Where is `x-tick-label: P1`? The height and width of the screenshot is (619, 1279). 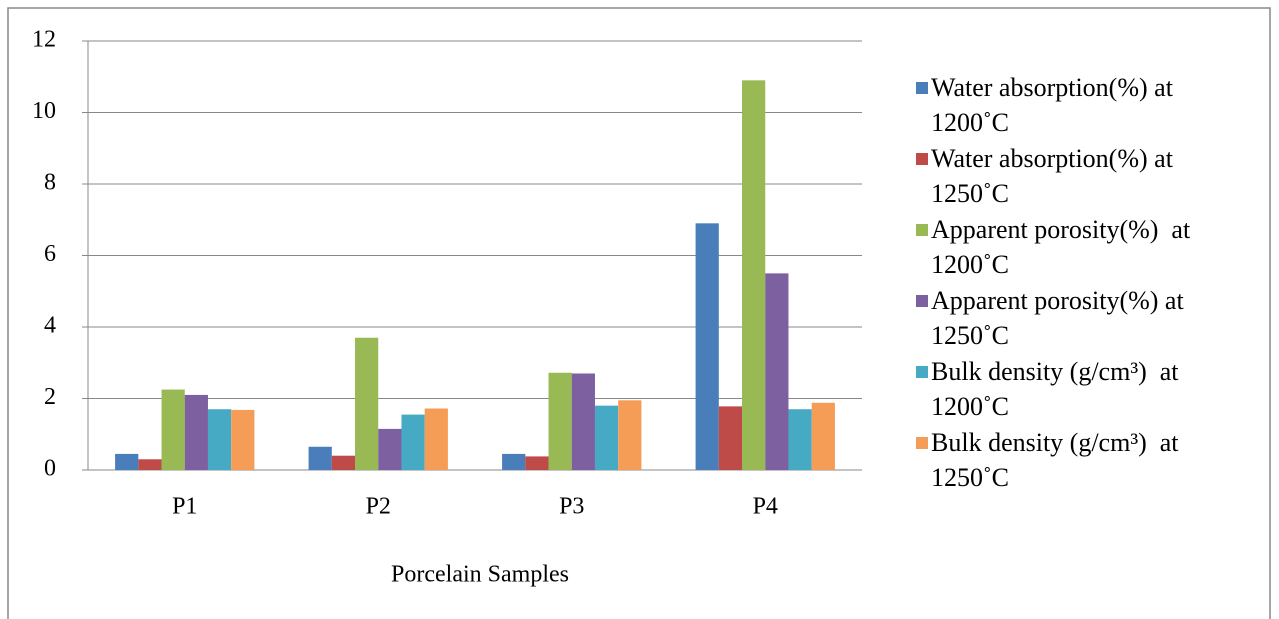 x-tick-label: P1 is located at coordinates (184, 507).